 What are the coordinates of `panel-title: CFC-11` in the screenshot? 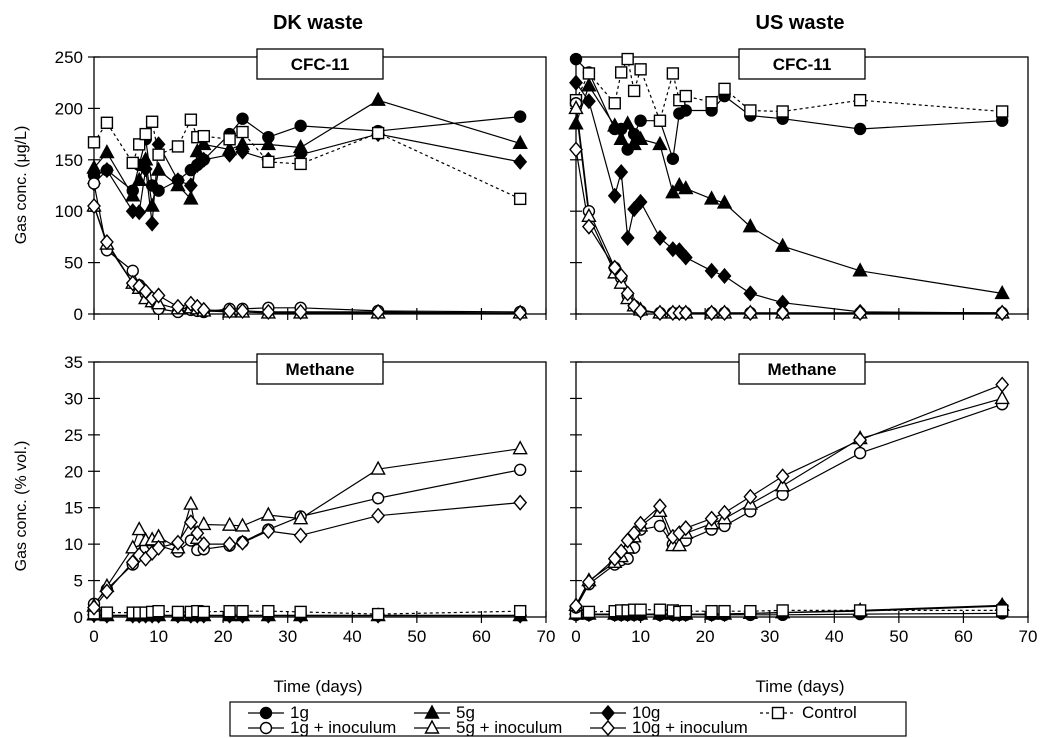 It's located at (320, 64).